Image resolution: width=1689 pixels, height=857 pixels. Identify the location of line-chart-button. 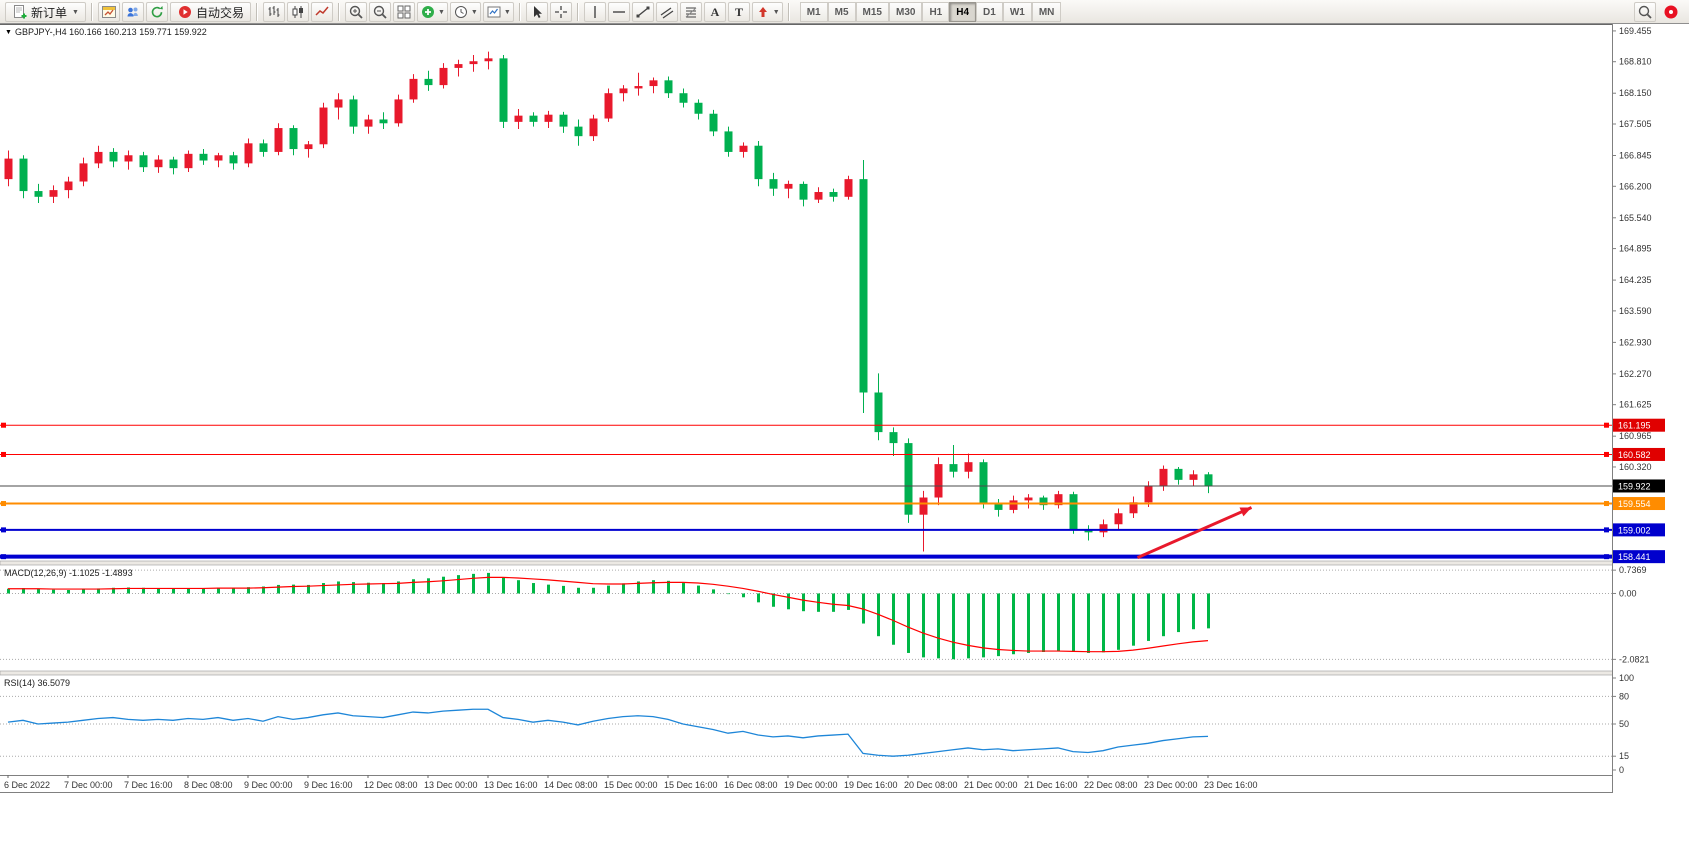
(321, 12).